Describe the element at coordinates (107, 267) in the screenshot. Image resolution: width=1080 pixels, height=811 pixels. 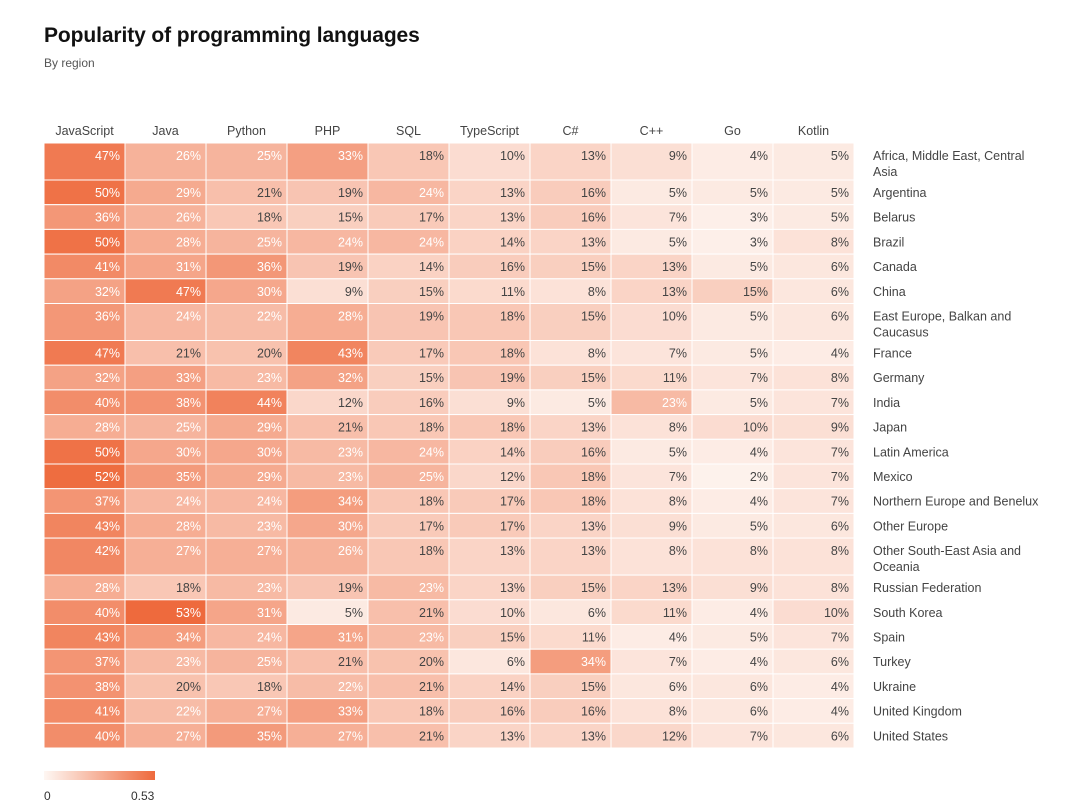
I see `cell-value-label: 41%` at that location.